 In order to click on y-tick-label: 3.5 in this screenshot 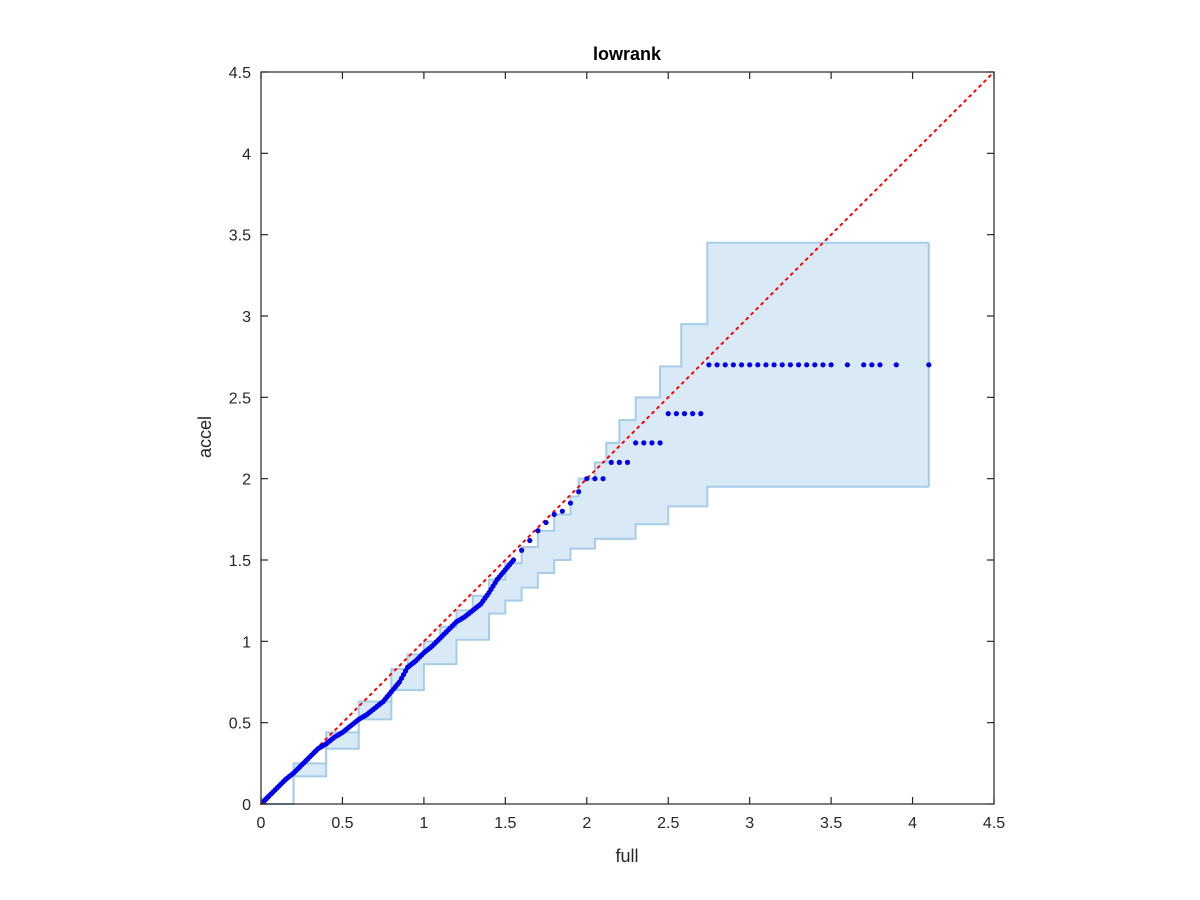, I will do `click(240, 236)`.